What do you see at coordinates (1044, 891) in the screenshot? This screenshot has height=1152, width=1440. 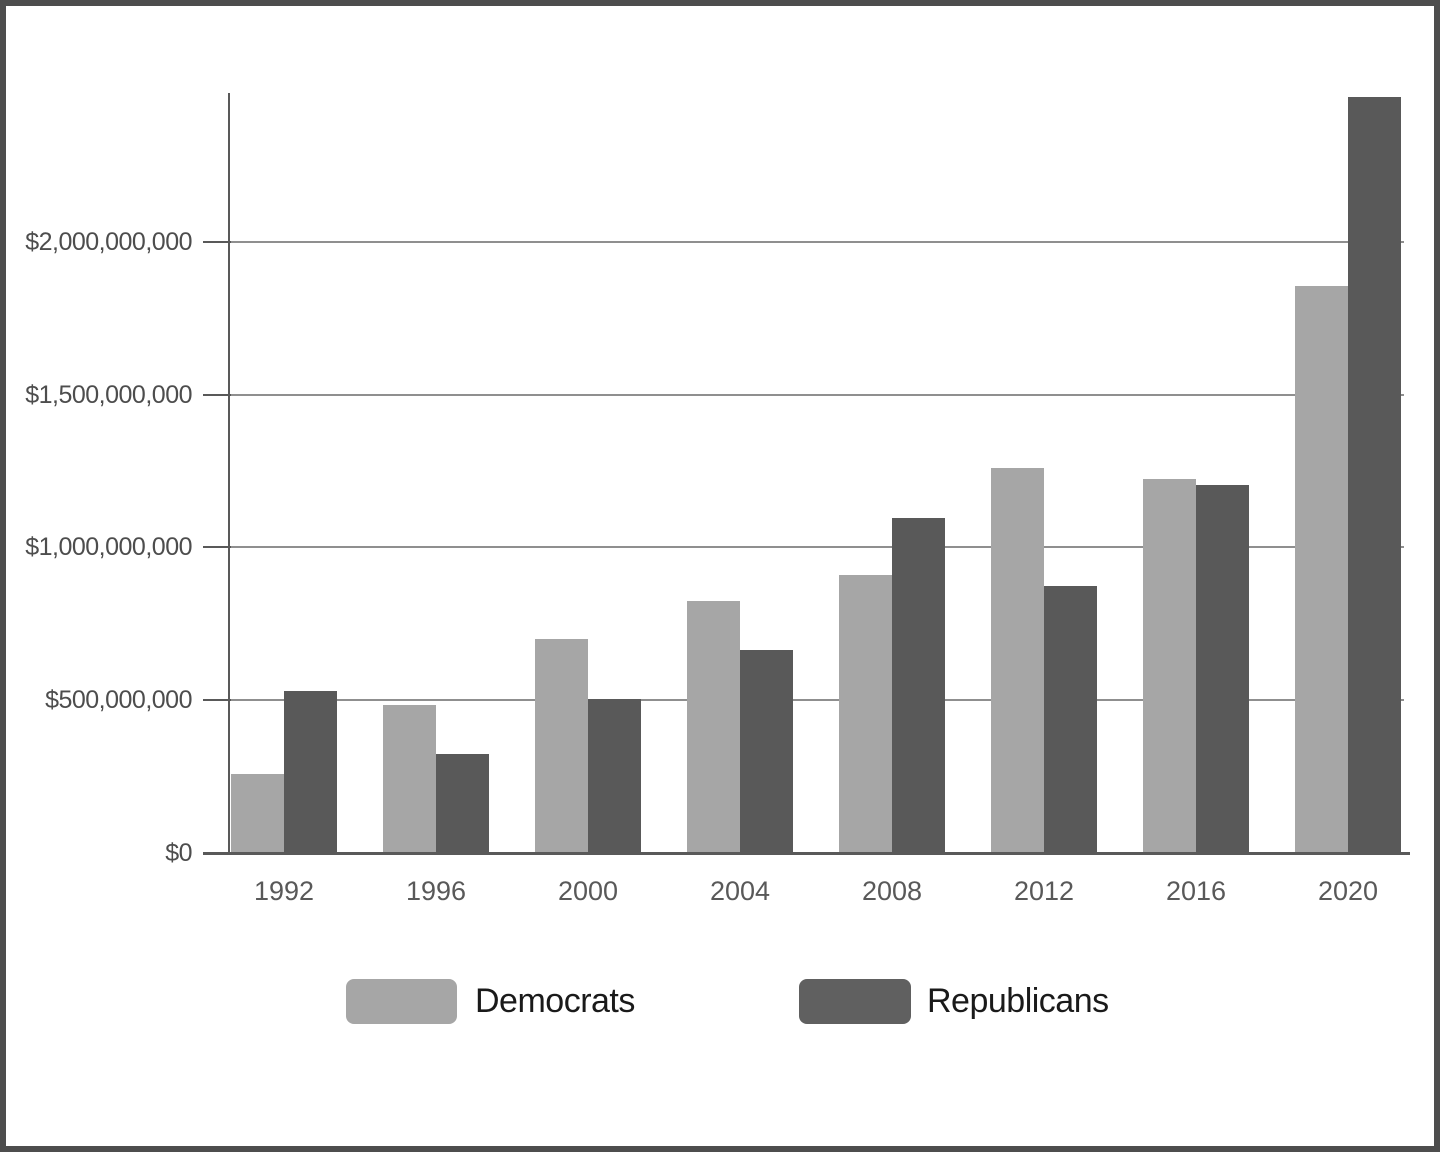 I see `x-axis-label-2012: 2012` at bounding box center [1044, 891].